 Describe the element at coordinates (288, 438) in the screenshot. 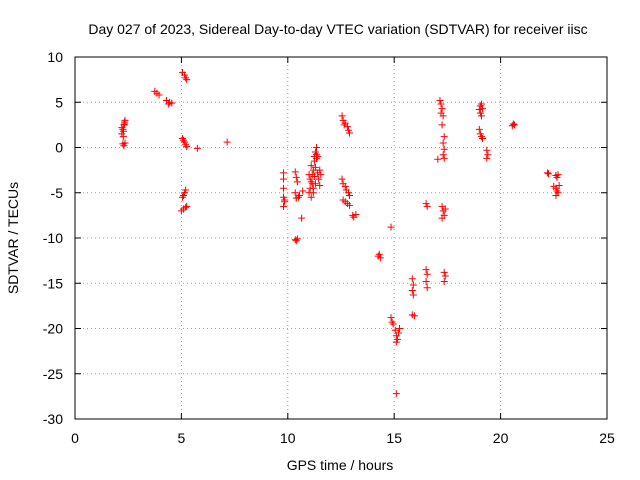

I see `x-tick-label: 10` at that location.